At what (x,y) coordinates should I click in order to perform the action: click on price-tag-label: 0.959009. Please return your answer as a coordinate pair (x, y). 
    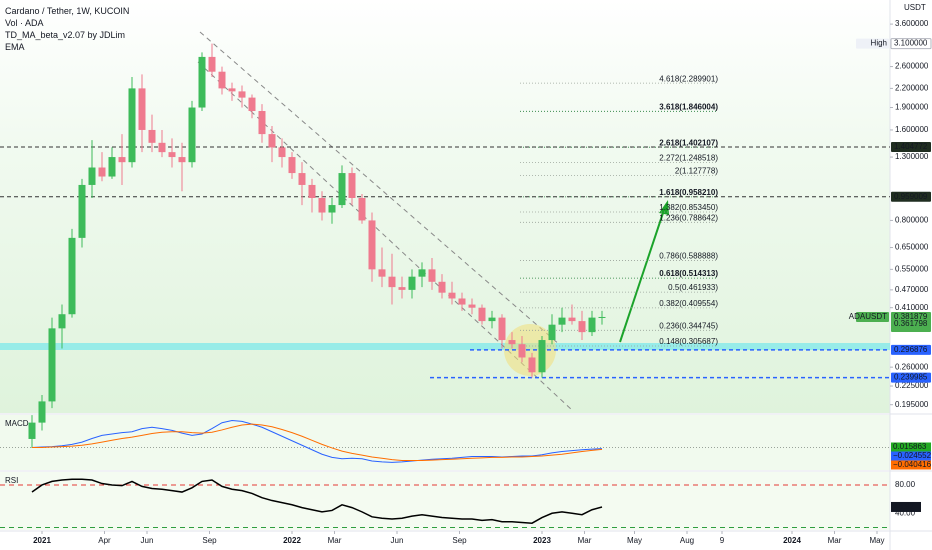
    Looking at the image, I should click on (911, 196).